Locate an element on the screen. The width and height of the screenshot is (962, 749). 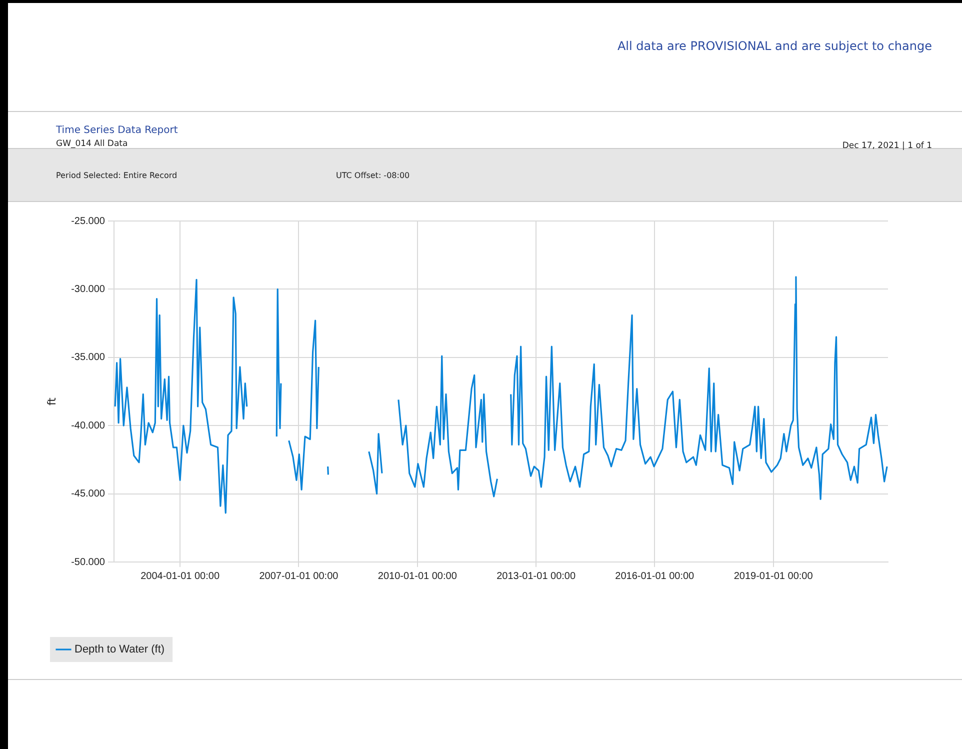
text: UTC Offset: -08:00 is located at coordinates (373, 175).